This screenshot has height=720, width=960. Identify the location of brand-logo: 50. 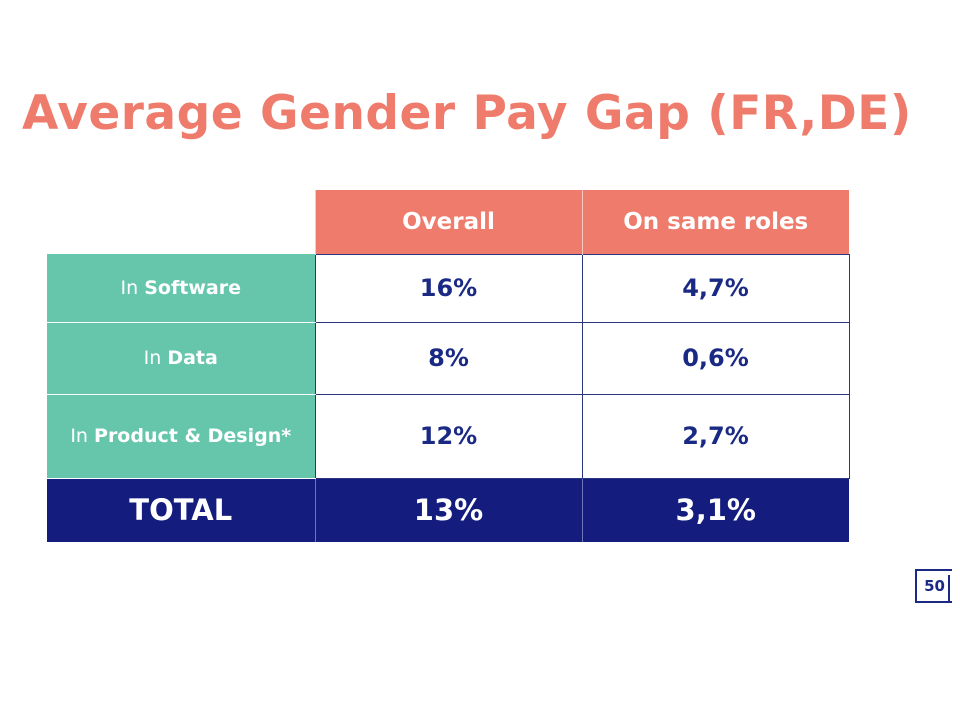
(933, 586).